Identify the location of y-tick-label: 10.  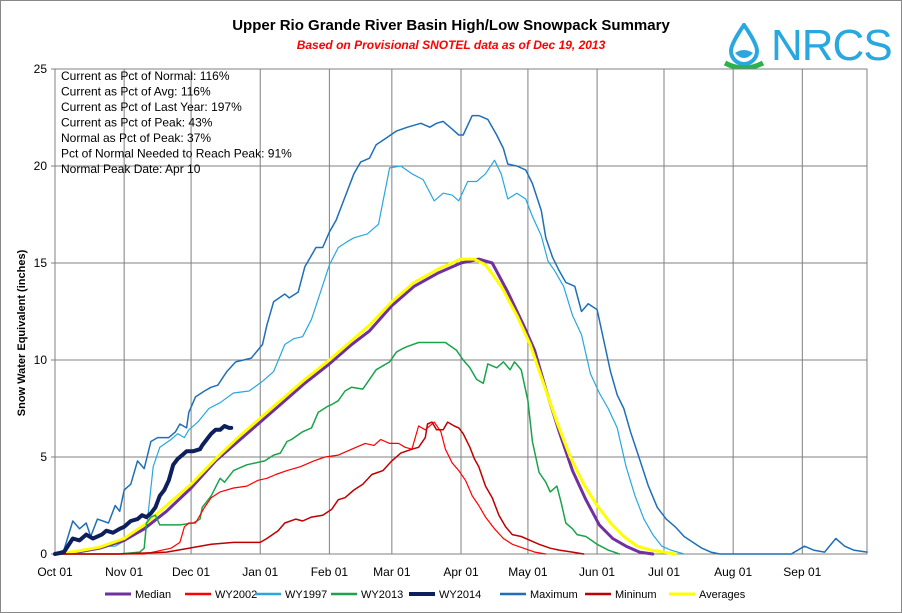
(41, 360).